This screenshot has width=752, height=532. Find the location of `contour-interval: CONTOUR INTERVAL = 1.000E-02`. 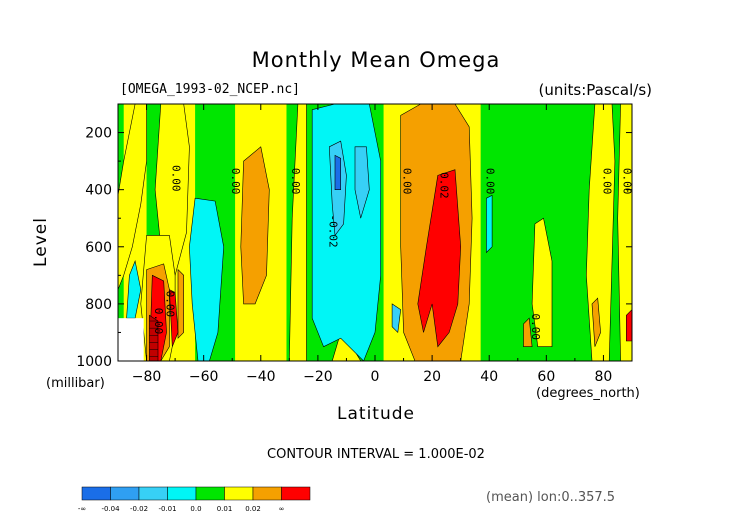

contour-interval: CONTOUR INTERVAL = 1.000E-02 is located at coordinates (376, 454).